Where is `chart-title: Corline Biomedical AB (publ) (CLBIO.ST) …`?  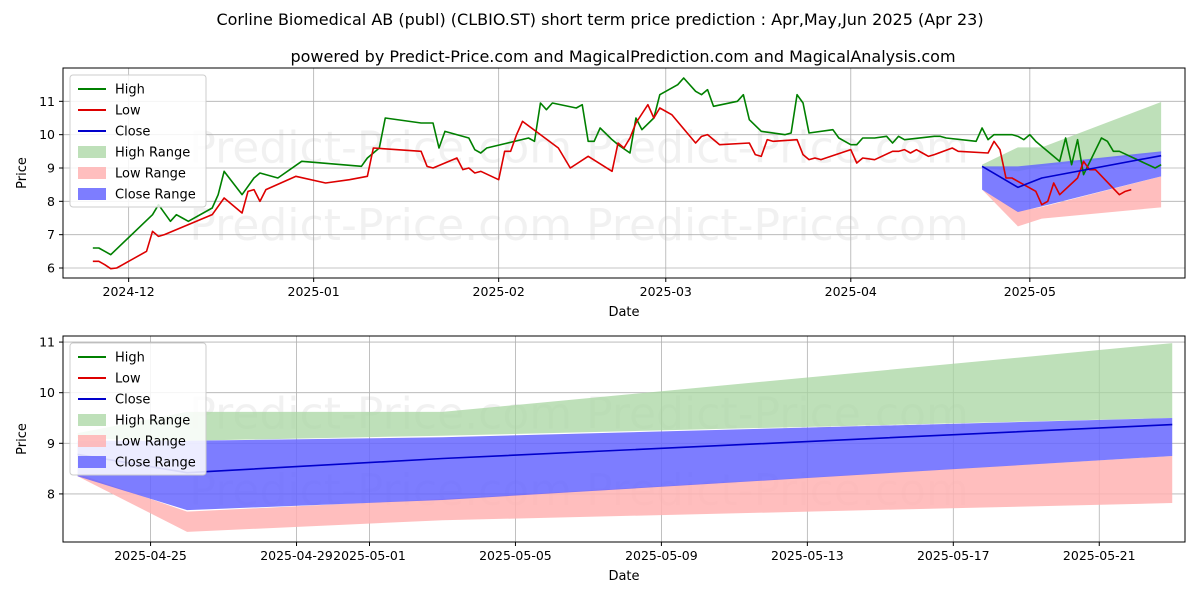
chart-title: Corline Biomedical AB (publ) (CLBIO.ST) … is located at coordinates (599, 19).